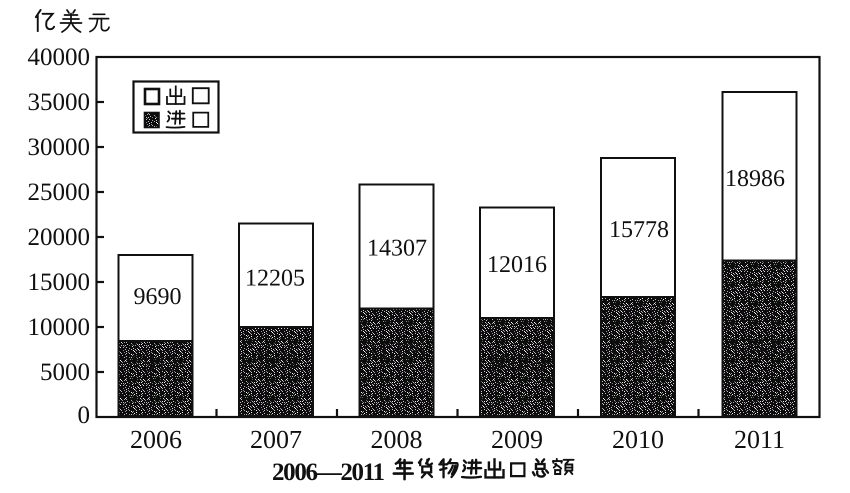 Image resolution: width=850 pixels, height=493 pixels. What do you see at coordinates (59, 327) in the screenshot?
I see `svg-text: 10000` at bounding box center [59, 327].